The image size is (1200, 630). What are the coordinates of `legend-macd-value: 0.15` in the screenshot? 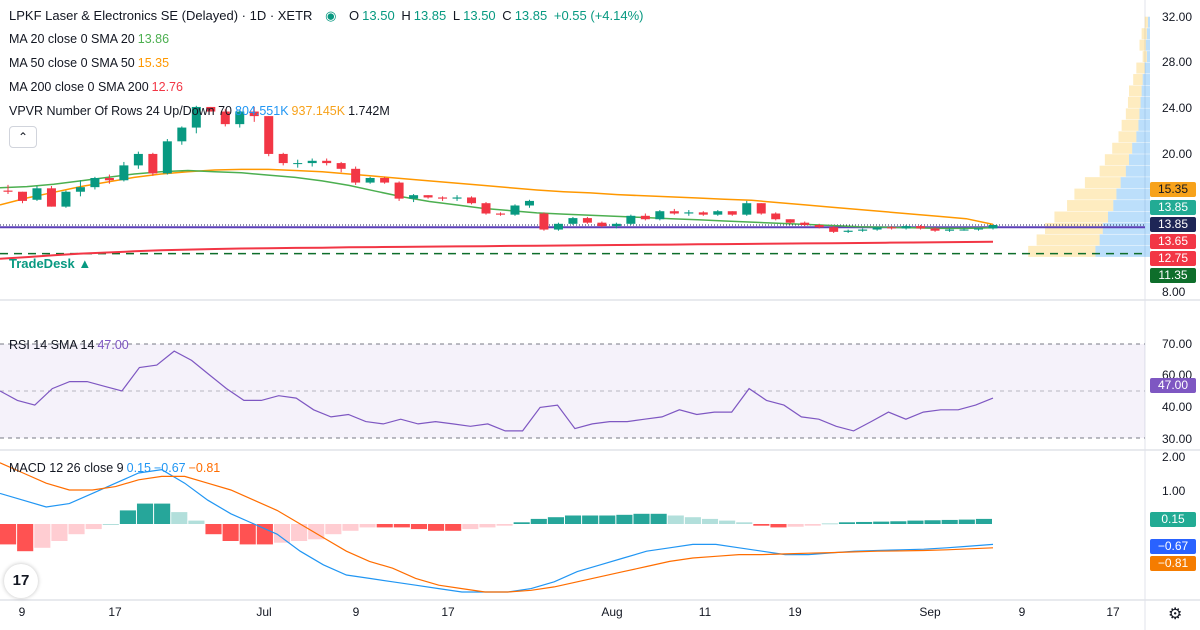 It's located at (138, 468).